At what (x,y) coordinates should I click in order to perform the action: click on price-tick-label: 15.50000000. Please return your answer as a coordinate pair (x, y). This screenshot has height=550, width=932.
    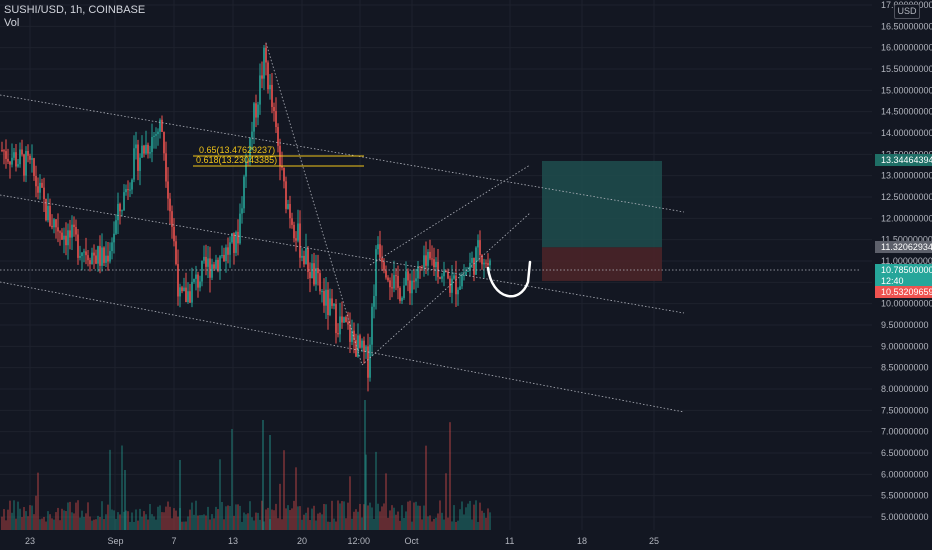
    Looking at the image, I should click on (906, 69).